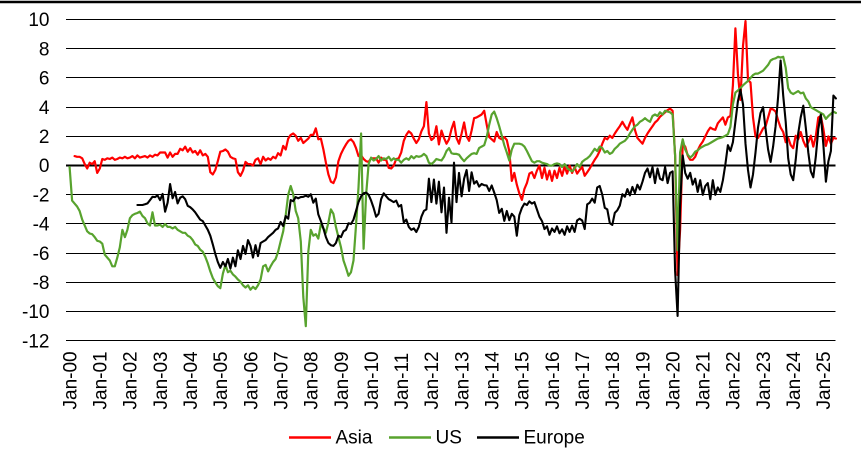  Describe the element at coordinates (35, 312) in the screenshot. I see `svg-text: -10` at that location.